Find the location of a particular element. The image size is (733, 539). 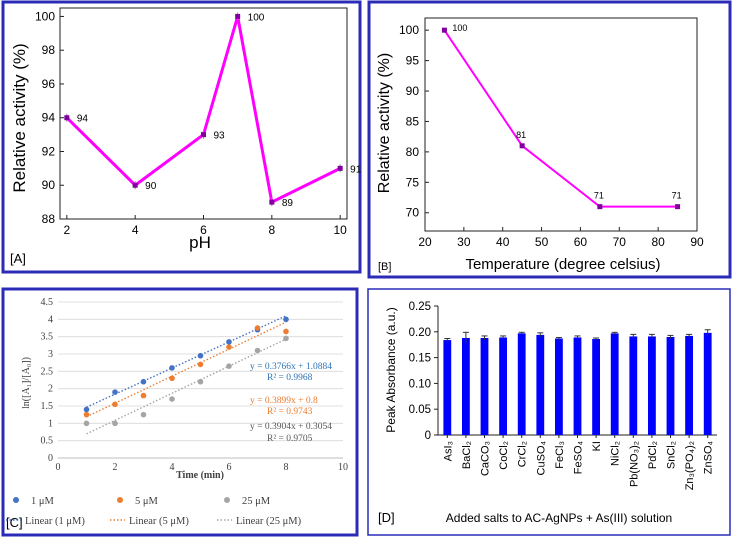

x-tick-label: 30 is located at coordinates (464, 242).